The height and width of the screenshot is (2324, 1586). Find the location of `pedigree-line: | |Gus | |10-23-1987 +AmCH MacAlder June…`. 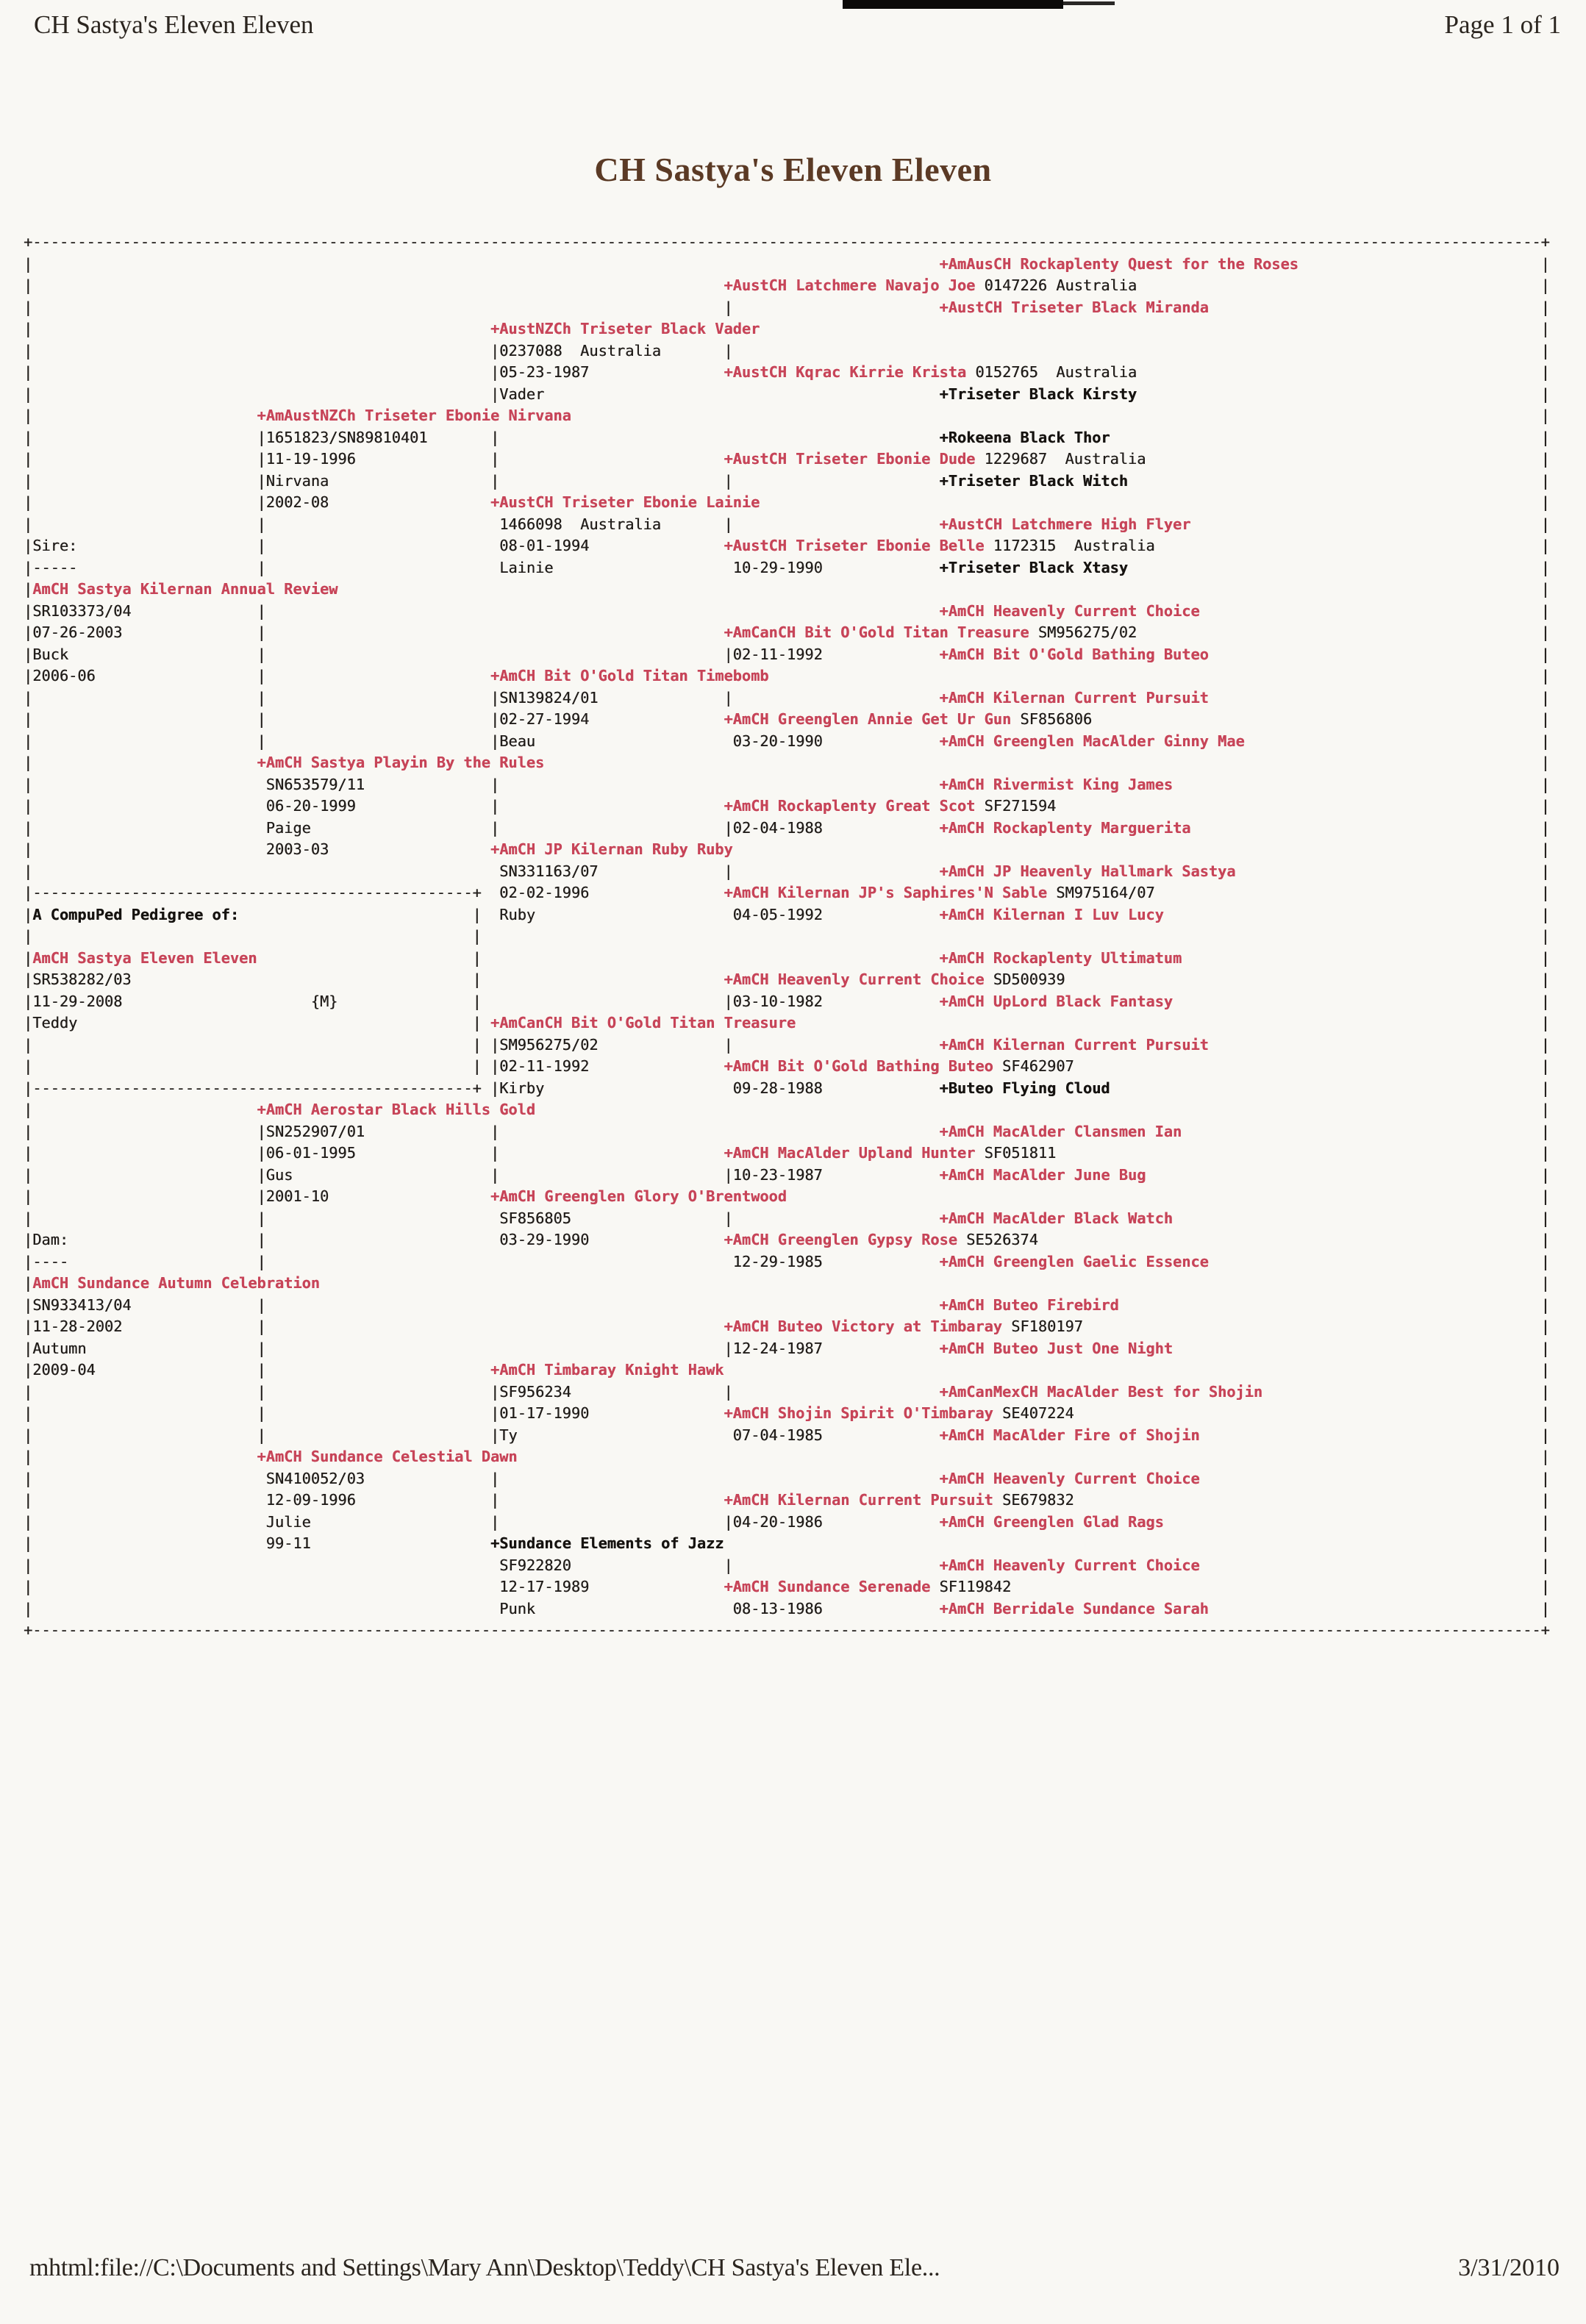

pedigree-line: | |Gus | |10-23-1987 +AmCH MacAlder June… is located at coordinates (787, 1174).